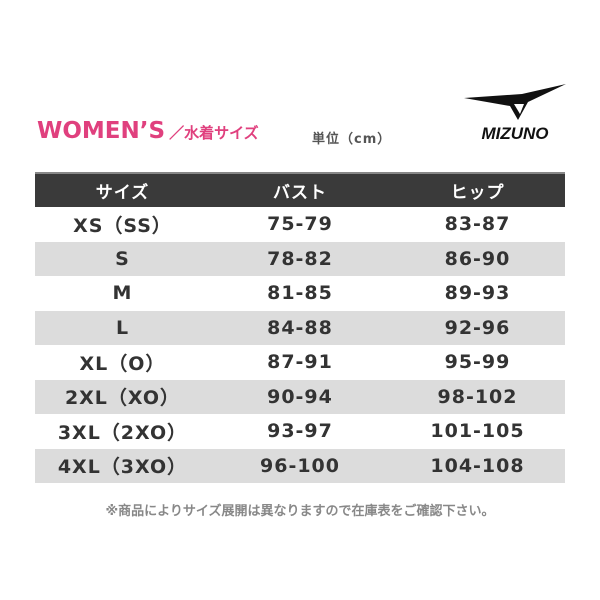 The height and width of the screenshot is (600, 600). I want to click on bust-cell: 84-88, so click(300, 327).